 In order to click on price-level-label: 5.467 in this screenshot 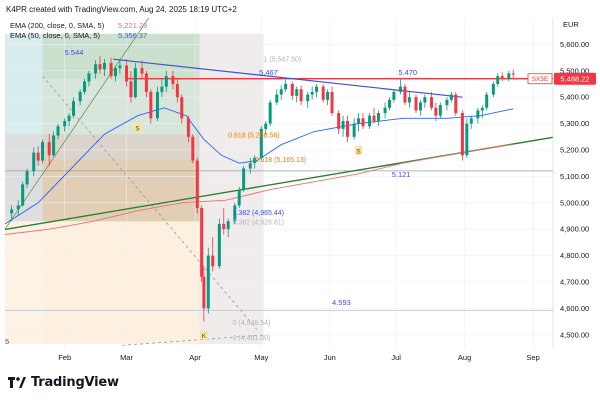, I will do `click(268, 72)`.